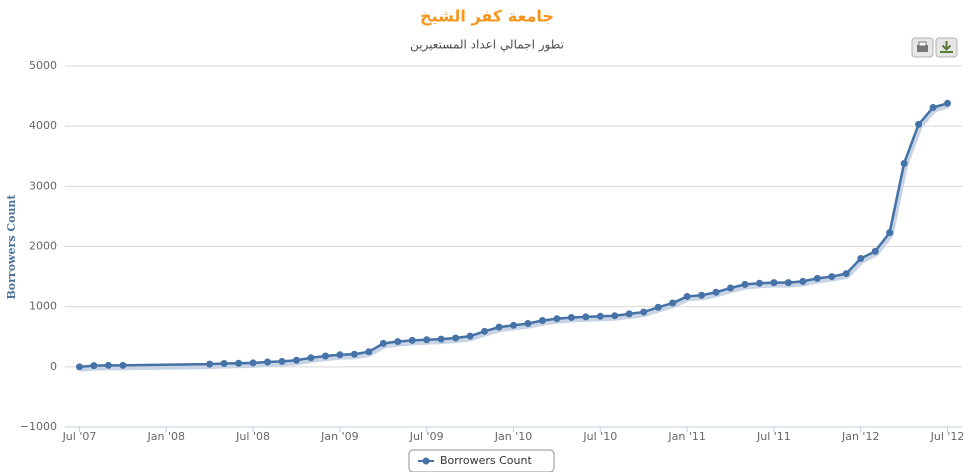  I want to click on x-tick-label: Jul '12, so click(947, 436).